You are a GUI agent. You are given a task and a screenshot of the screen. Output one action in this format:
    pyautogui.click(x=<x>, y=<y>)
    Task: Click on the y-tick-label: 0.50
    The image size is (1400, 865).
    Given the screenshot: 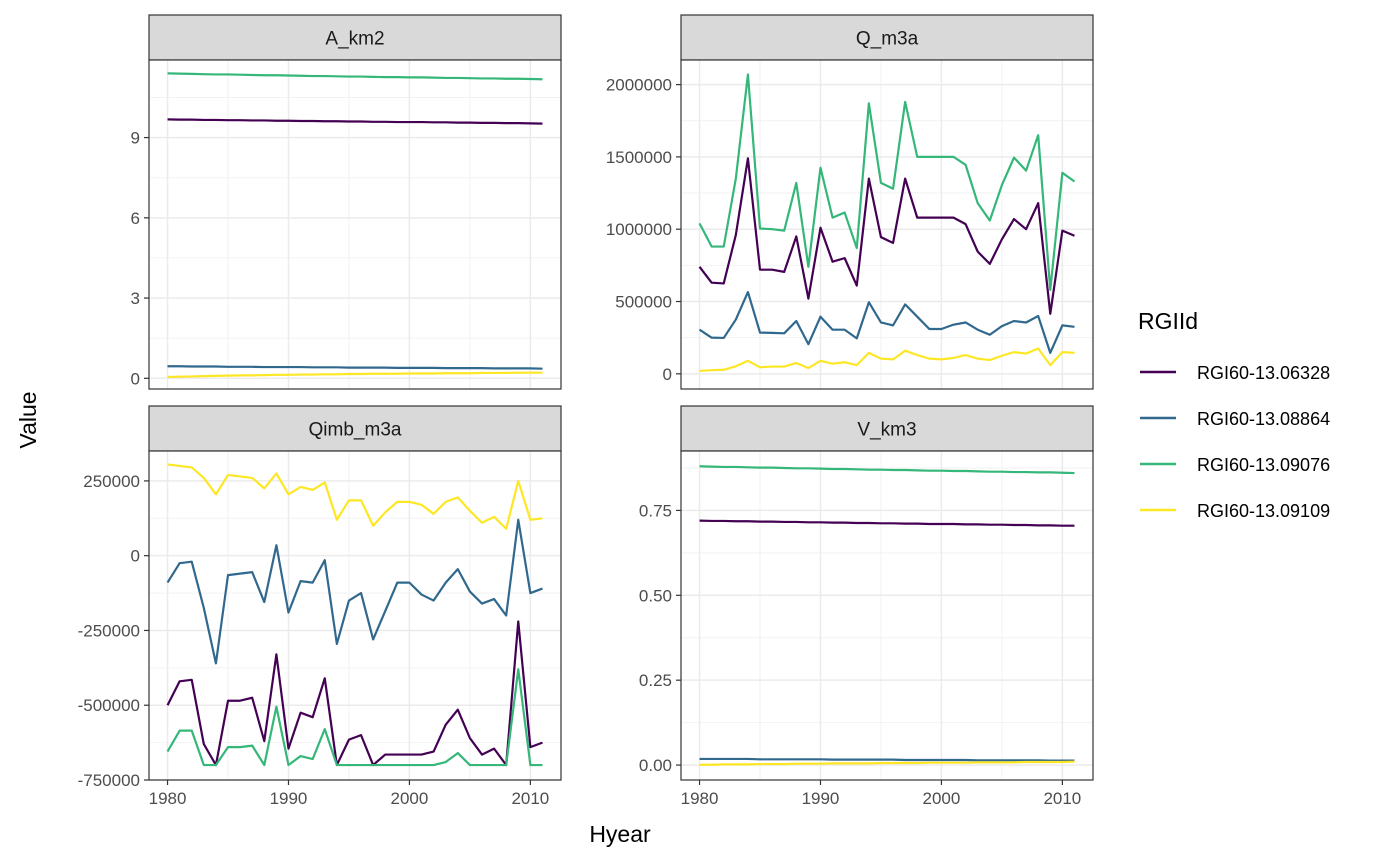 What is the action you would take?
    pyautogui.click(x=655, y=595)
    